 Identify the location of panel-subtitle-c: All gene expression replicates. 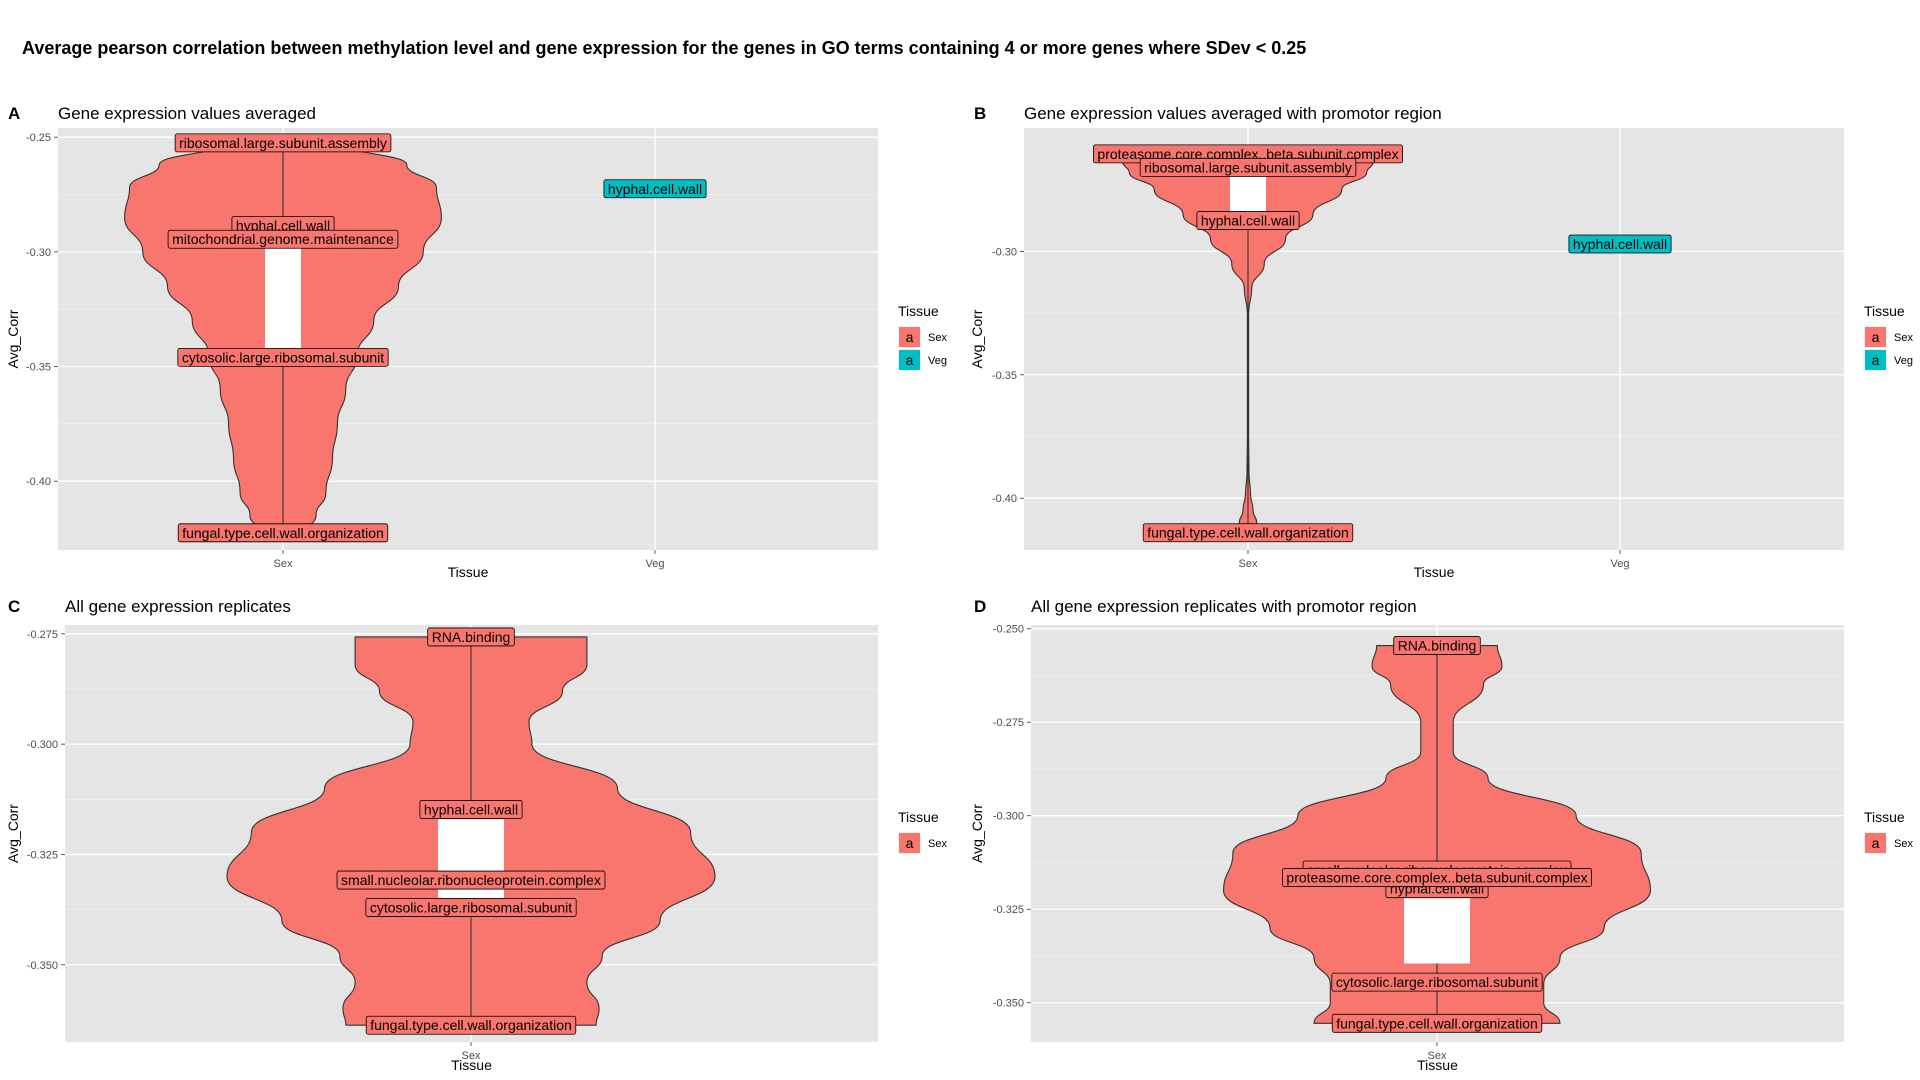
(178, 606).